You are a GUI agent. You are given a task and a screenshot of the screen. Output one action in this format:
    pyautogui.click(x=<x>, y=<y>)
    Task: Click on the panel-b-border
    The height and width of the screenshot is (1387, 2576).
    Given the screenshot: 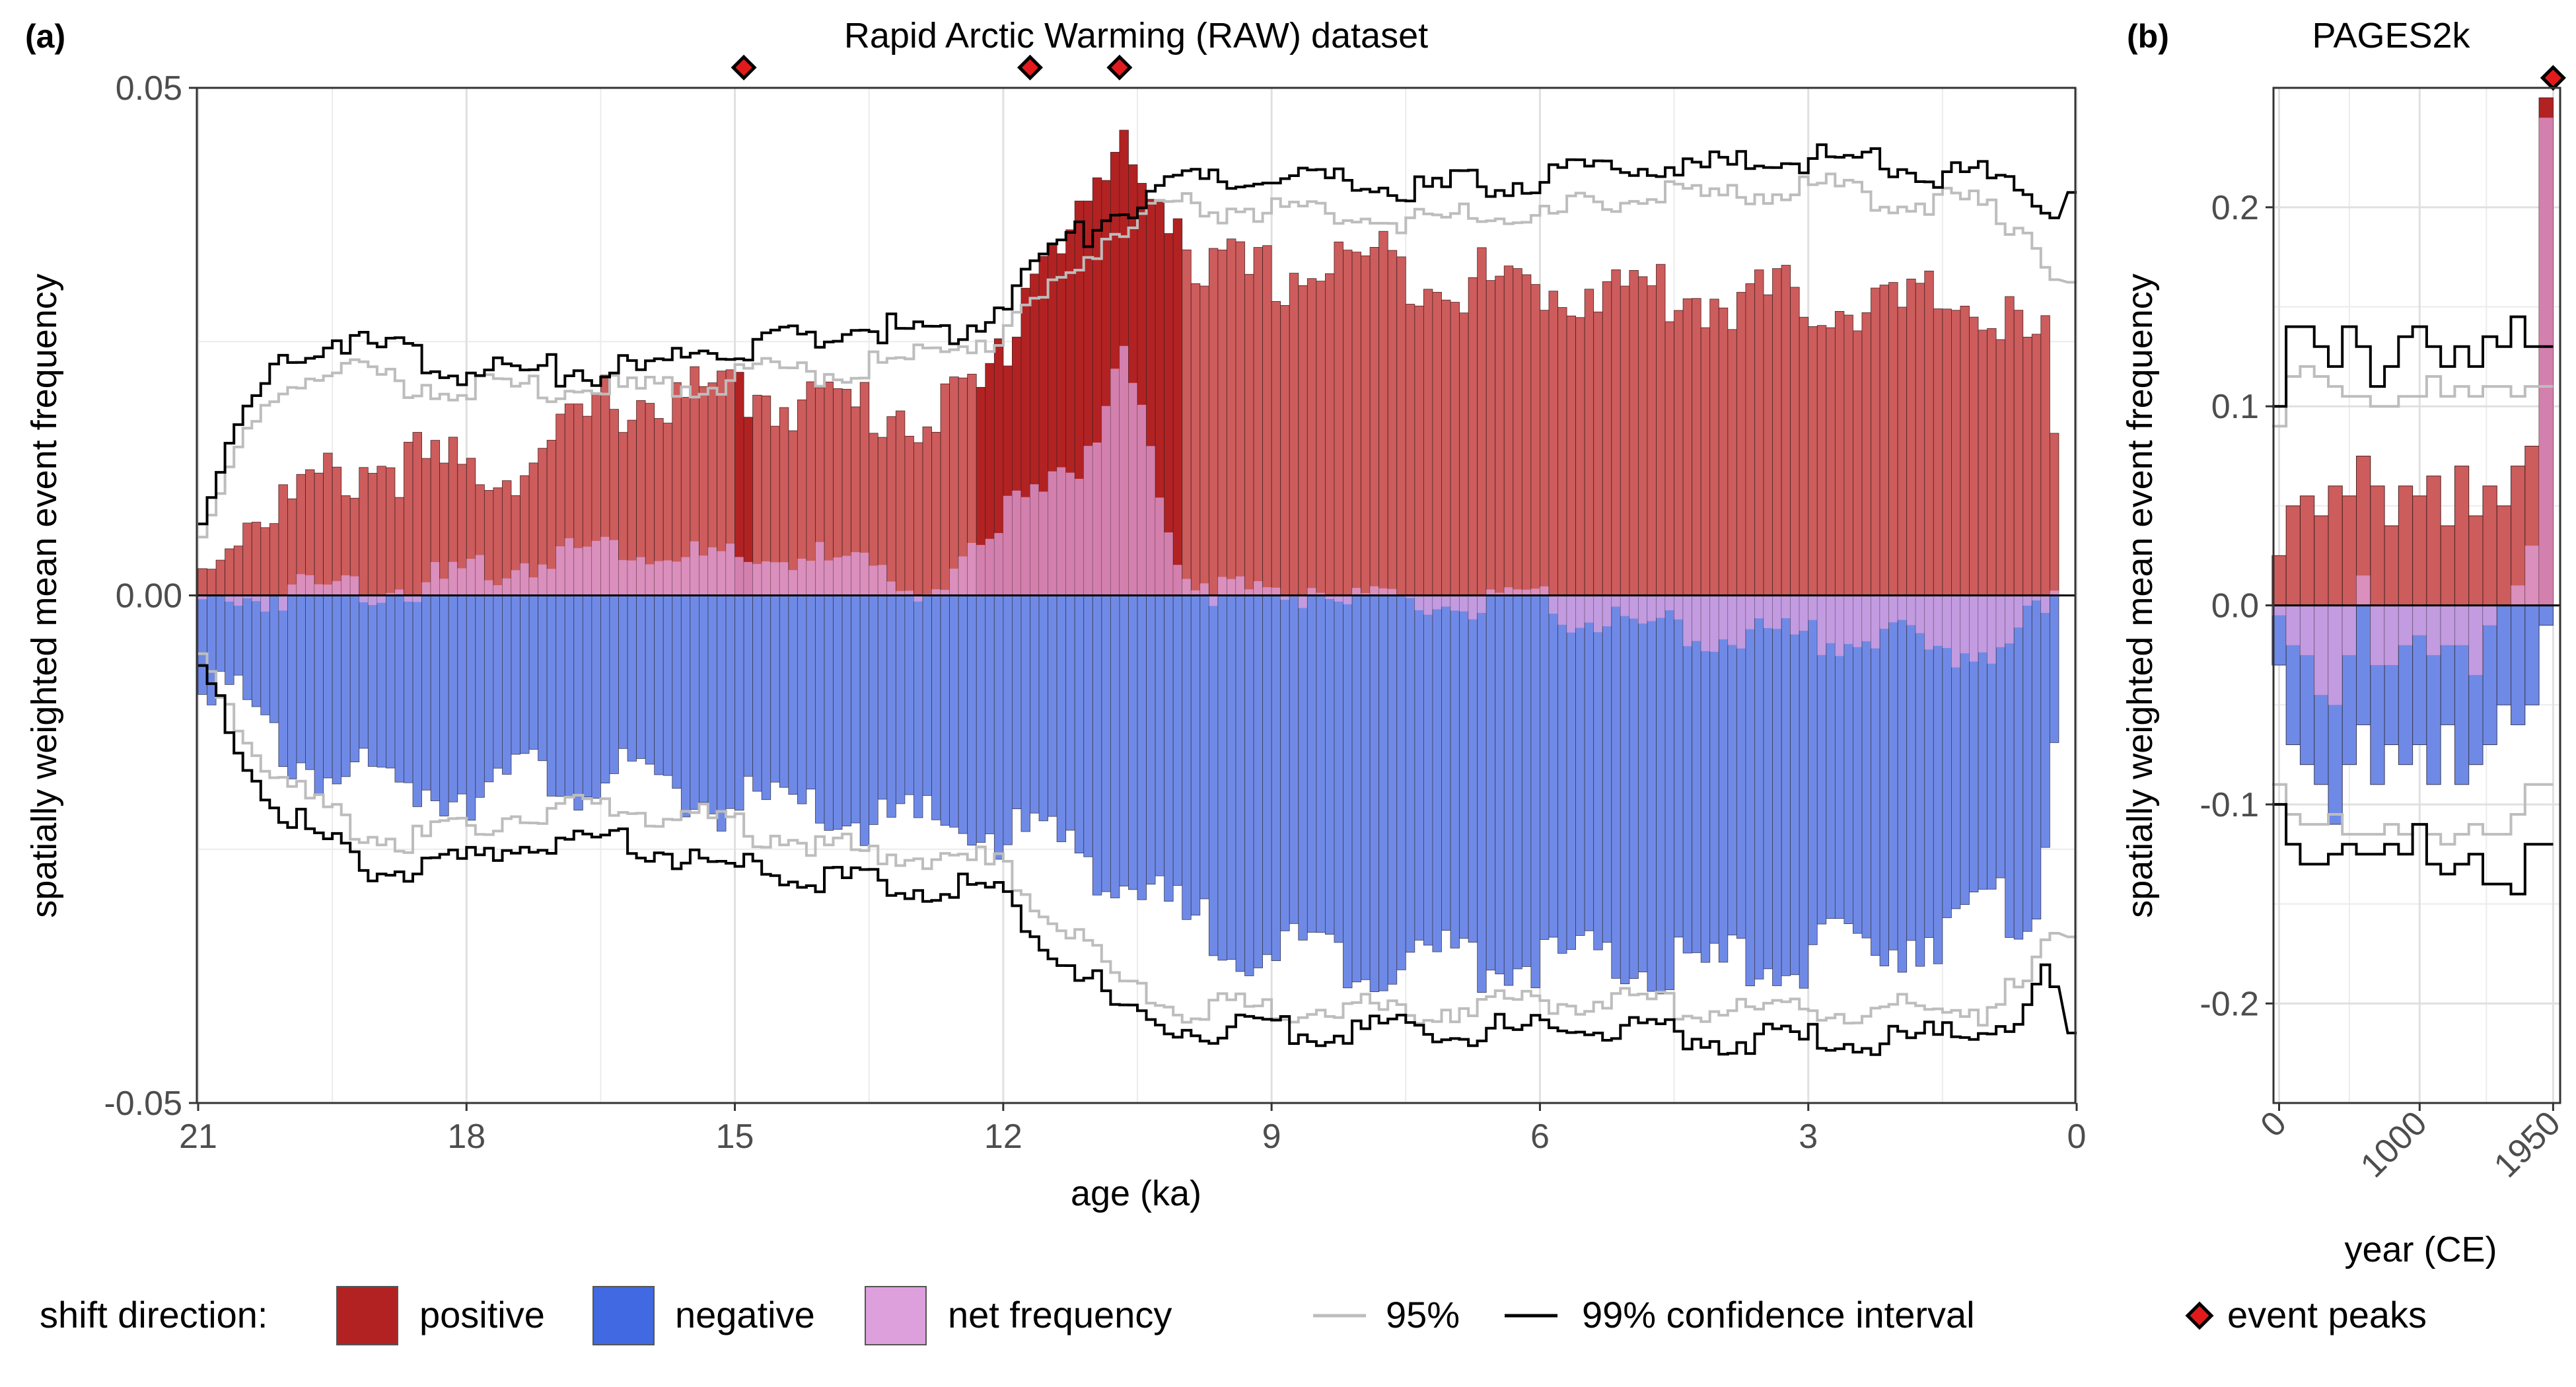 What is the action you would take?
    pyautogui.click(x=2416, y=595)
    